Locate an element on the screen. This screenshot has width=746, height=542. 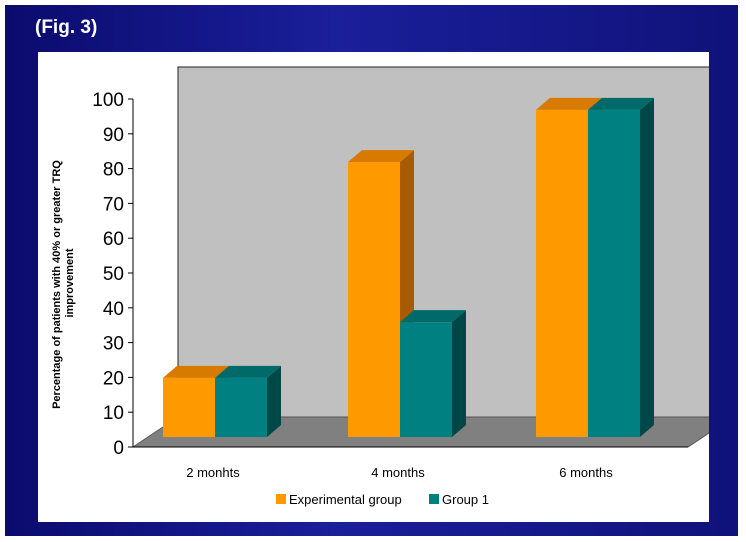
figure-label: (Fig. 3) is located at coordinates (66, 27).